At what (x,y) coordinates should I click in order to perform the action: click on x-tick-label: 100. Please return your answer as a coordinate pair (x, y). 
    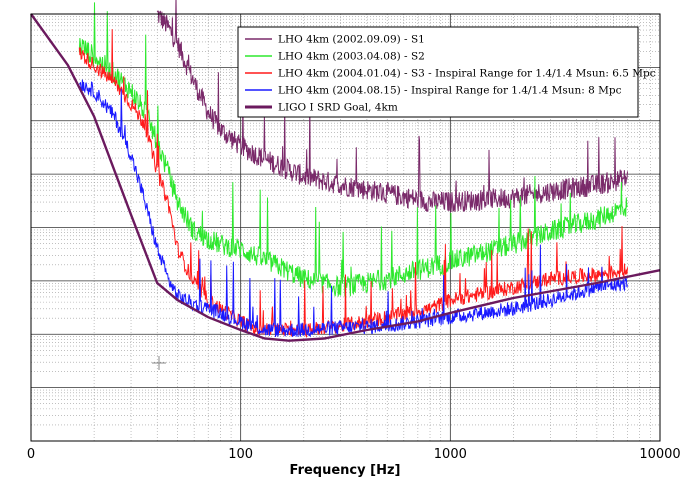
    Looking at the image, I should click on (240, 454).